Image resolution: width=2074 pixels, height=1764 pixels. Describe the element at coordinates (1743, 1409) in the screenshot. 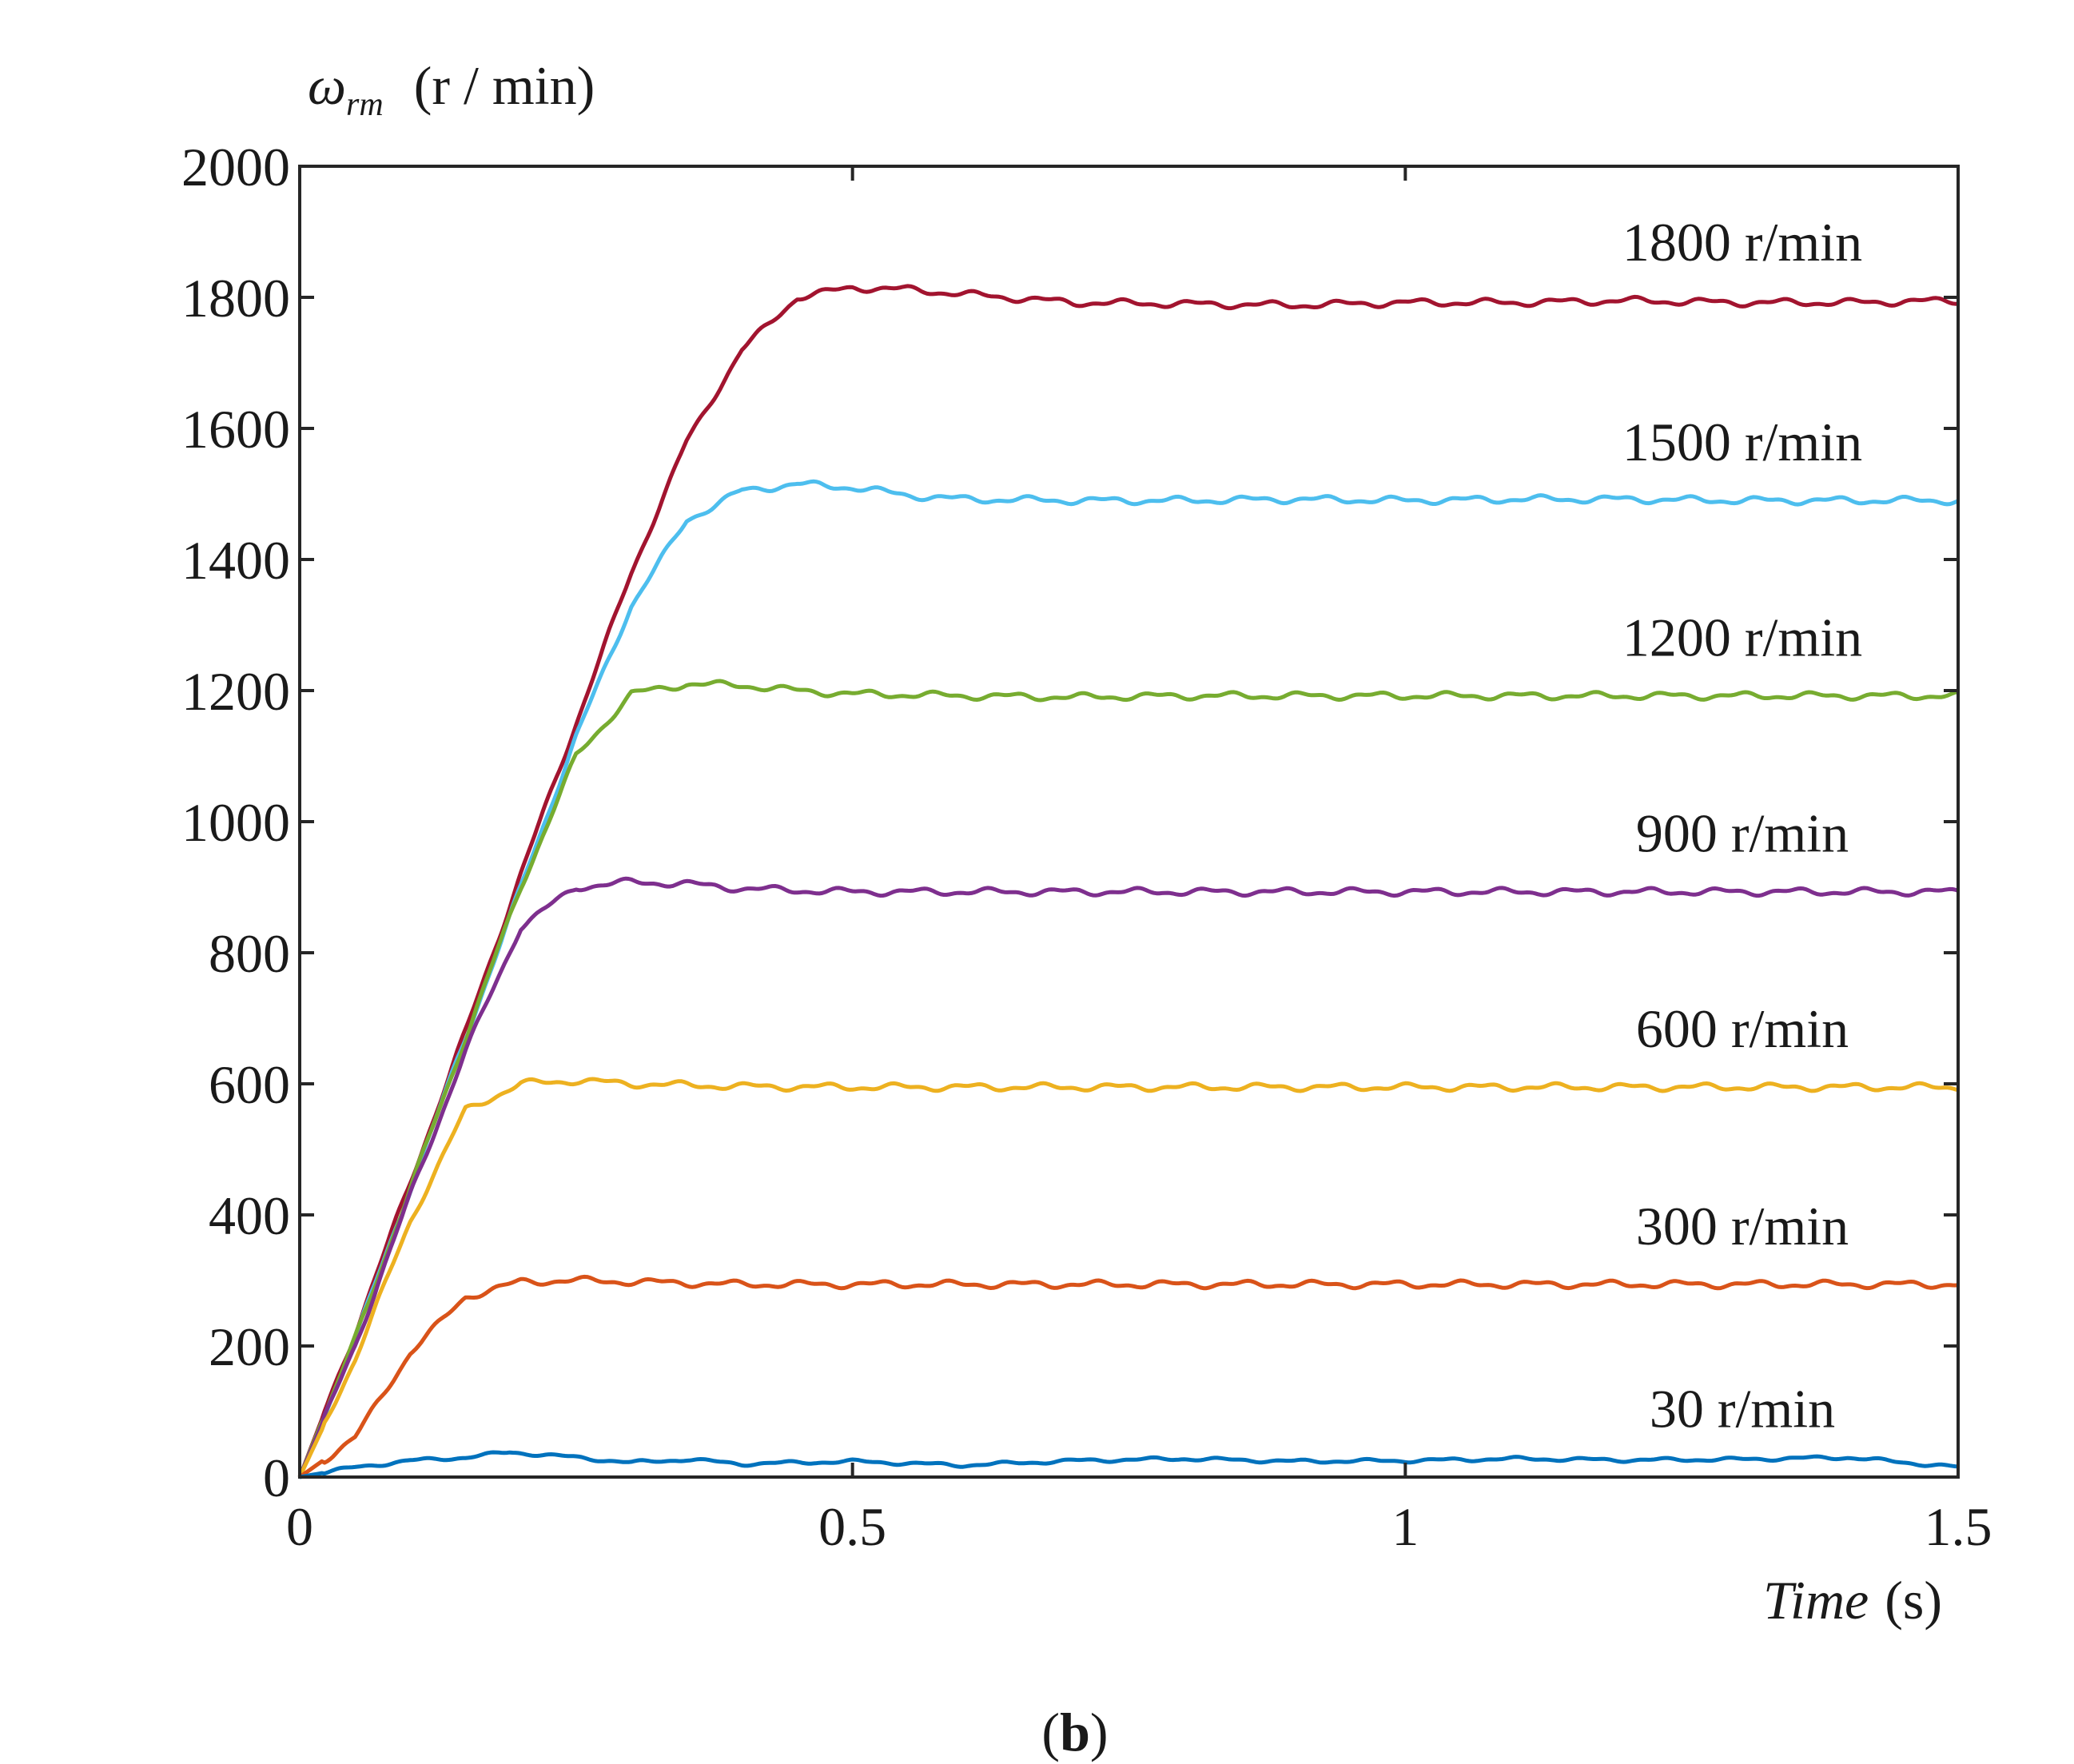

I see `series-label: 30 r/min` at that location.